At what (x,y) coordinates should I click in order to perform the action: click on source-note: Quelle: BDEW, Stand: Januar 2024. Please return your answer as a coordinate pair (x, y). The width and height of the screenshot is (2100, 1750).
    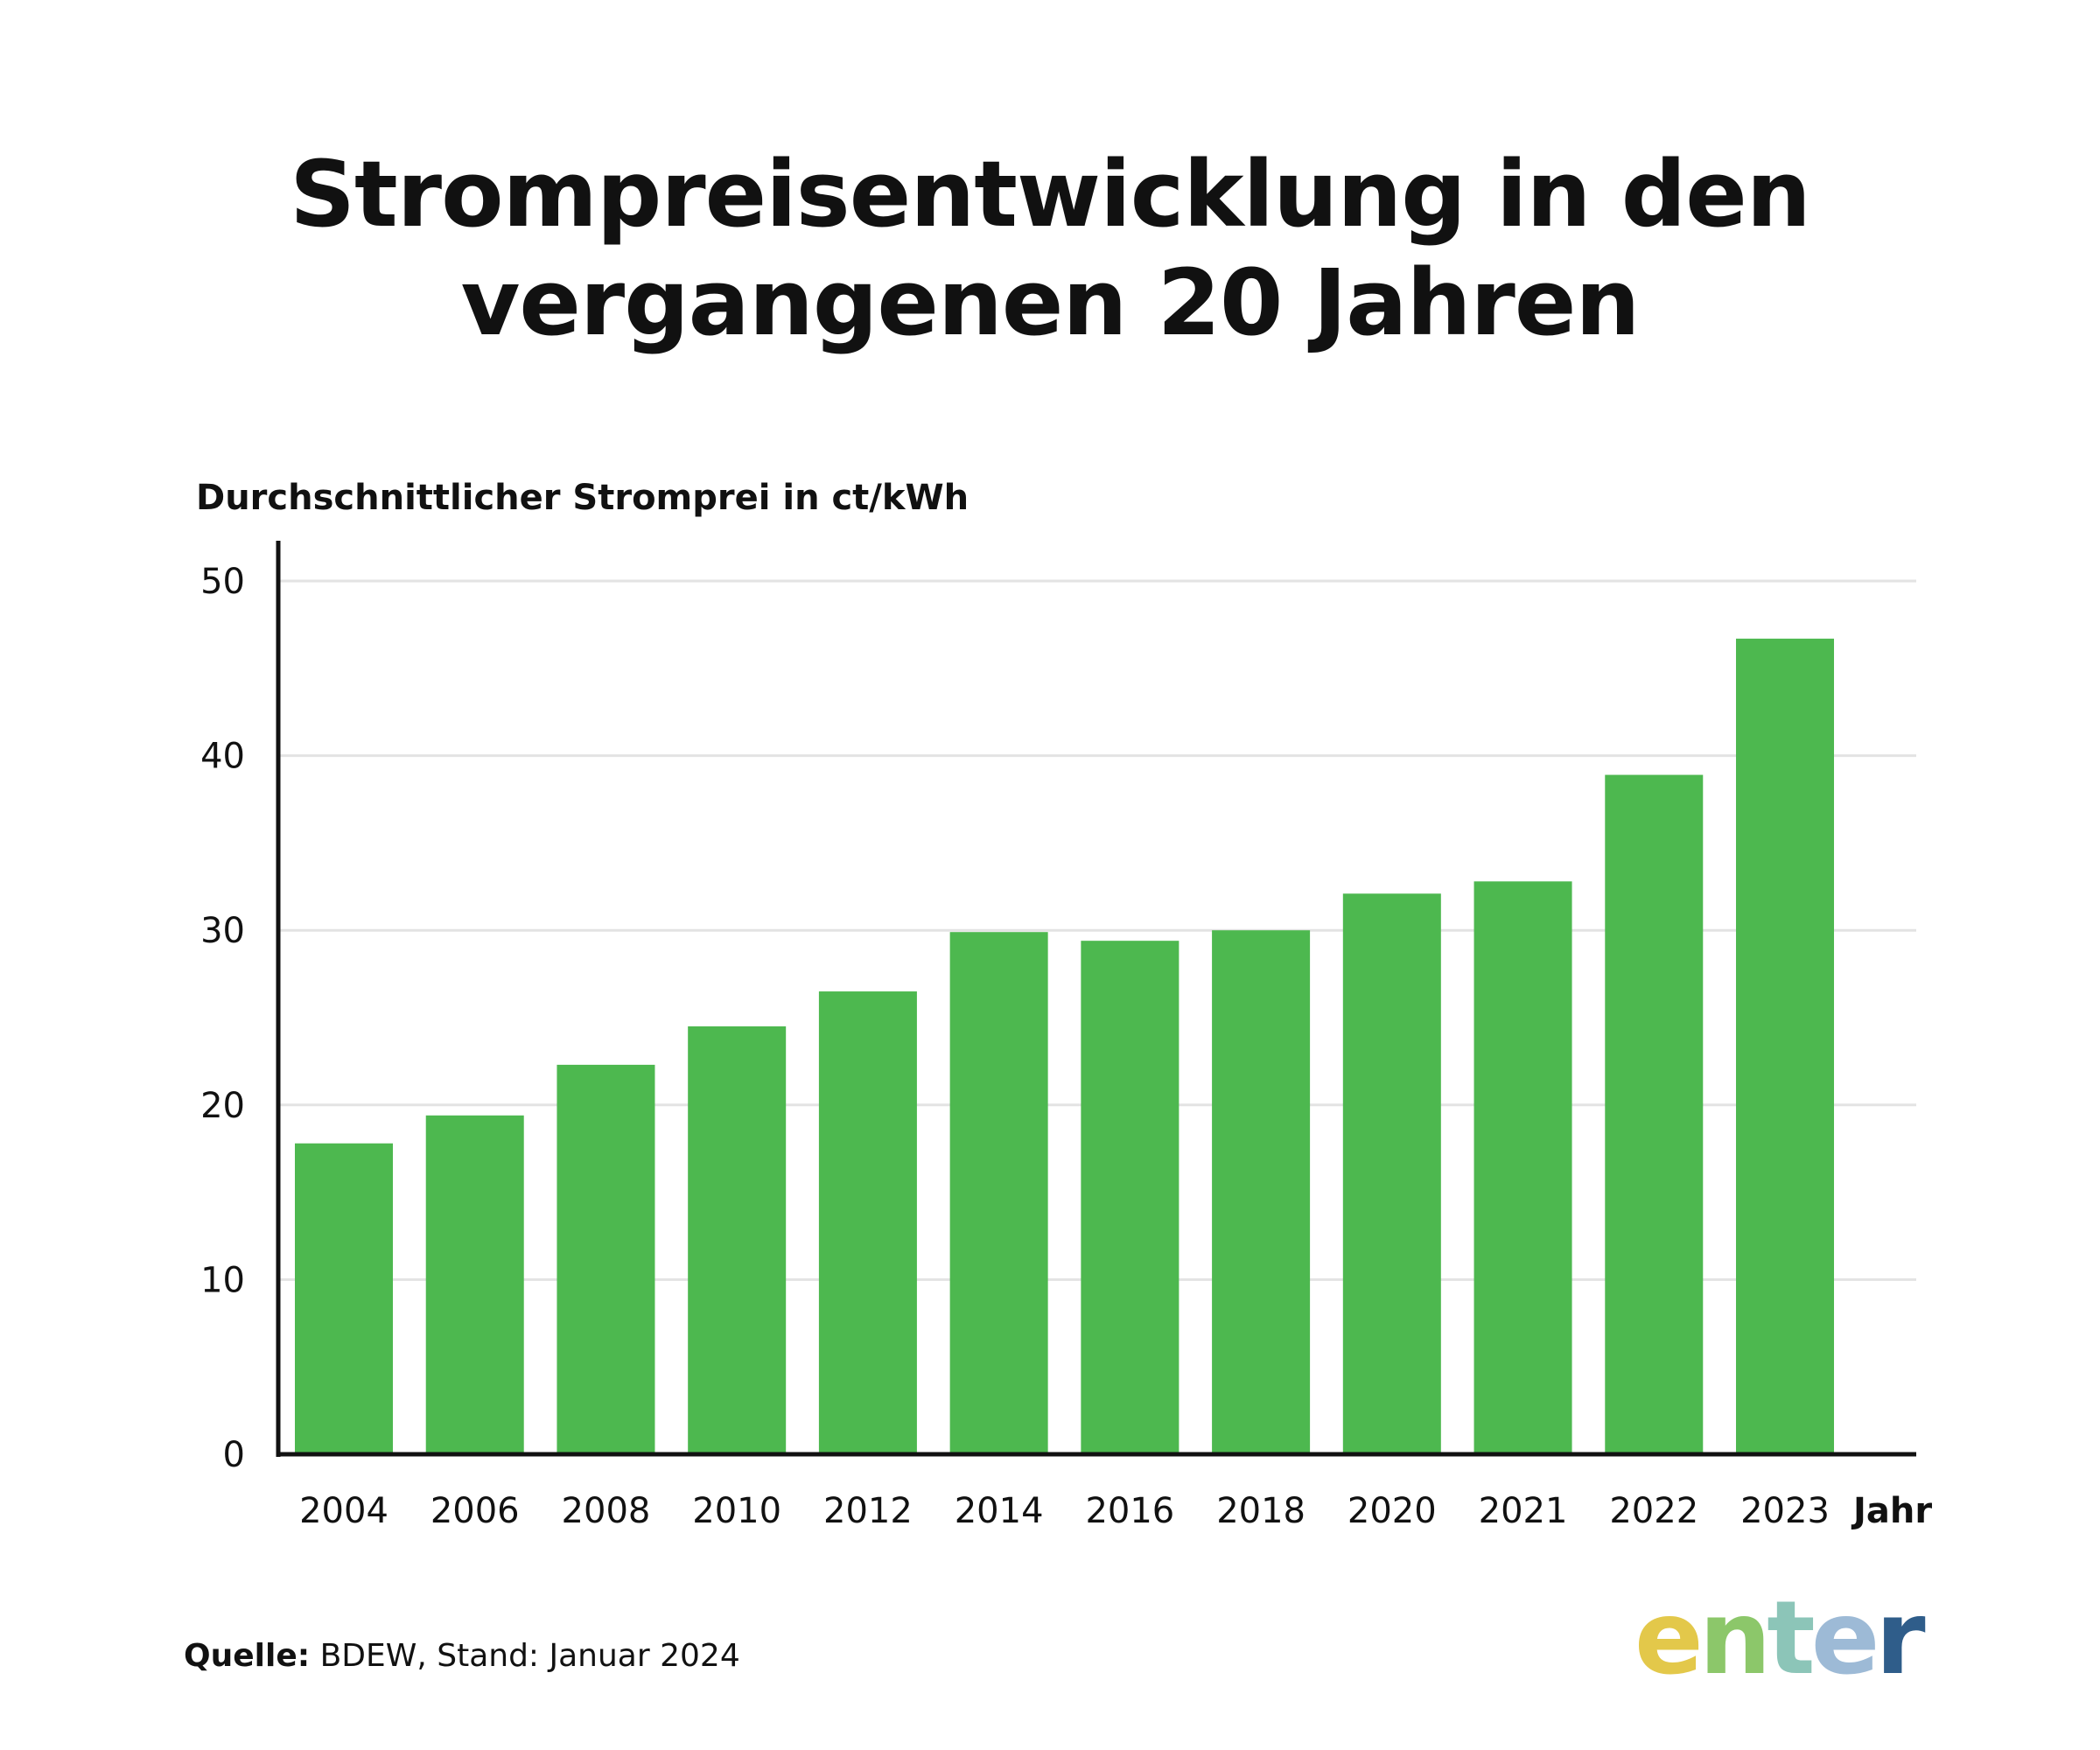
    Looking at the image, I should click on (462, 1656).